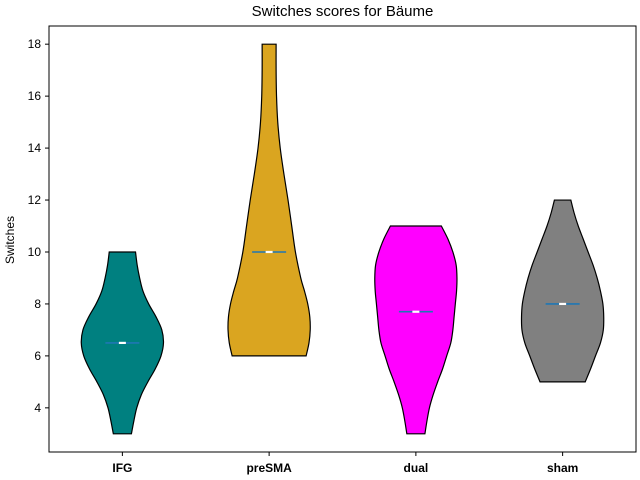 Image resolution: width=640 pixels, height=480 pixels. What do you see at coordinates (37, 304) in the screenshot?
I see `y-tick-label: 8` at bounding box center [37, 304].